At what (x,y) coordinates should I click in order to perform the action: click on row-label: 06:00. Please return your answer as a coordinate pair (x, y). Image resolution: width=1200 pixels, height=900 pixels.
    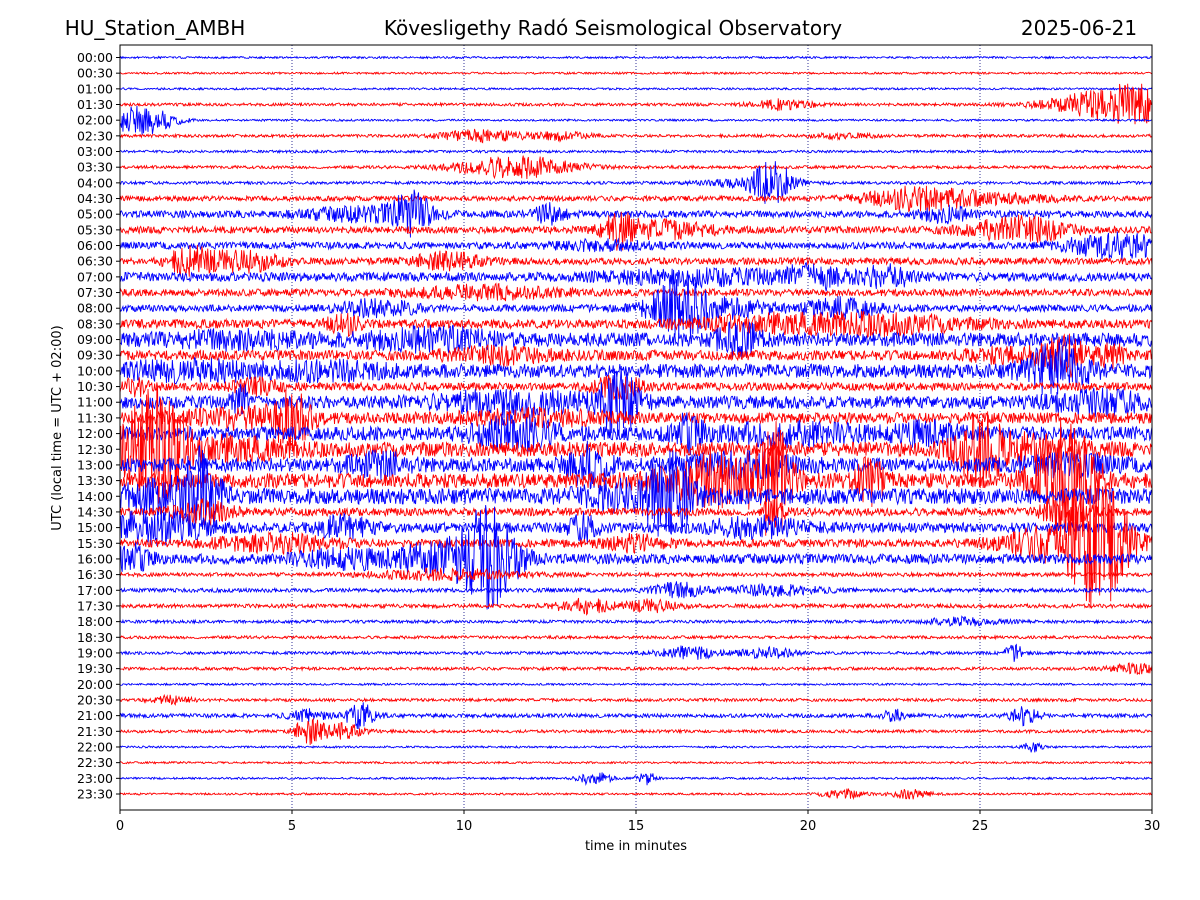
    Looking at the image, I should click on (95, 245).